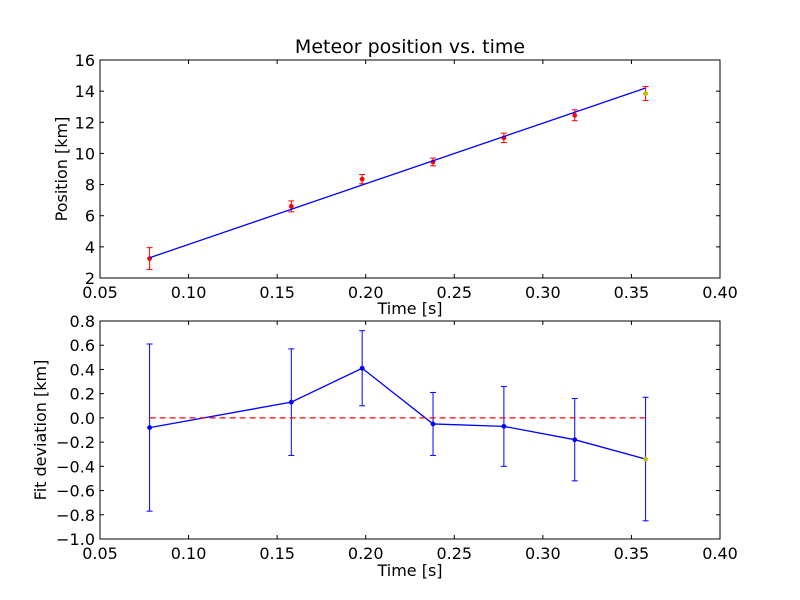 This screenshot has width=800, height=600. I want to click on y-tick-label: 8, so click(90, 185).